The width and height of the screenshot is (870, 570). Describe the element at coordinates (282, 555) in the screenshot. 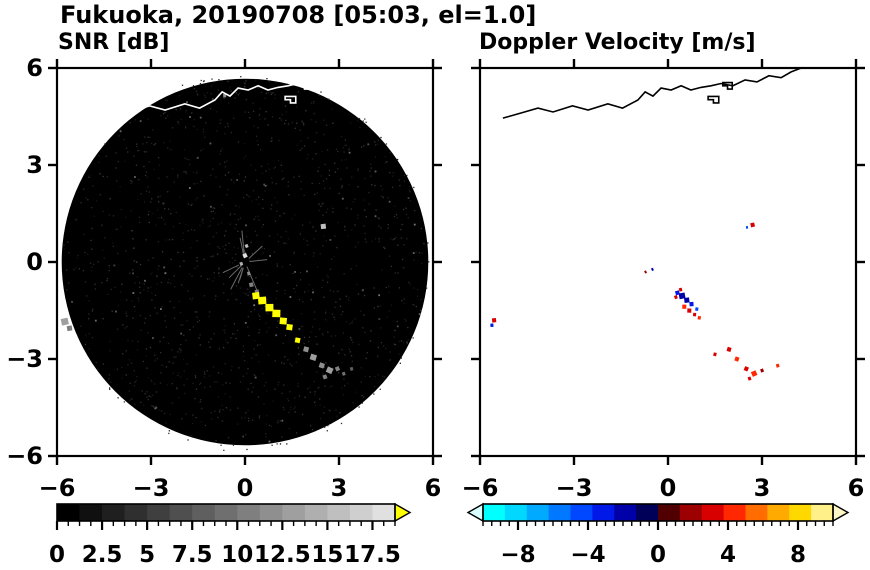

I see `colorbar-tick-label: 12.5` at that location.